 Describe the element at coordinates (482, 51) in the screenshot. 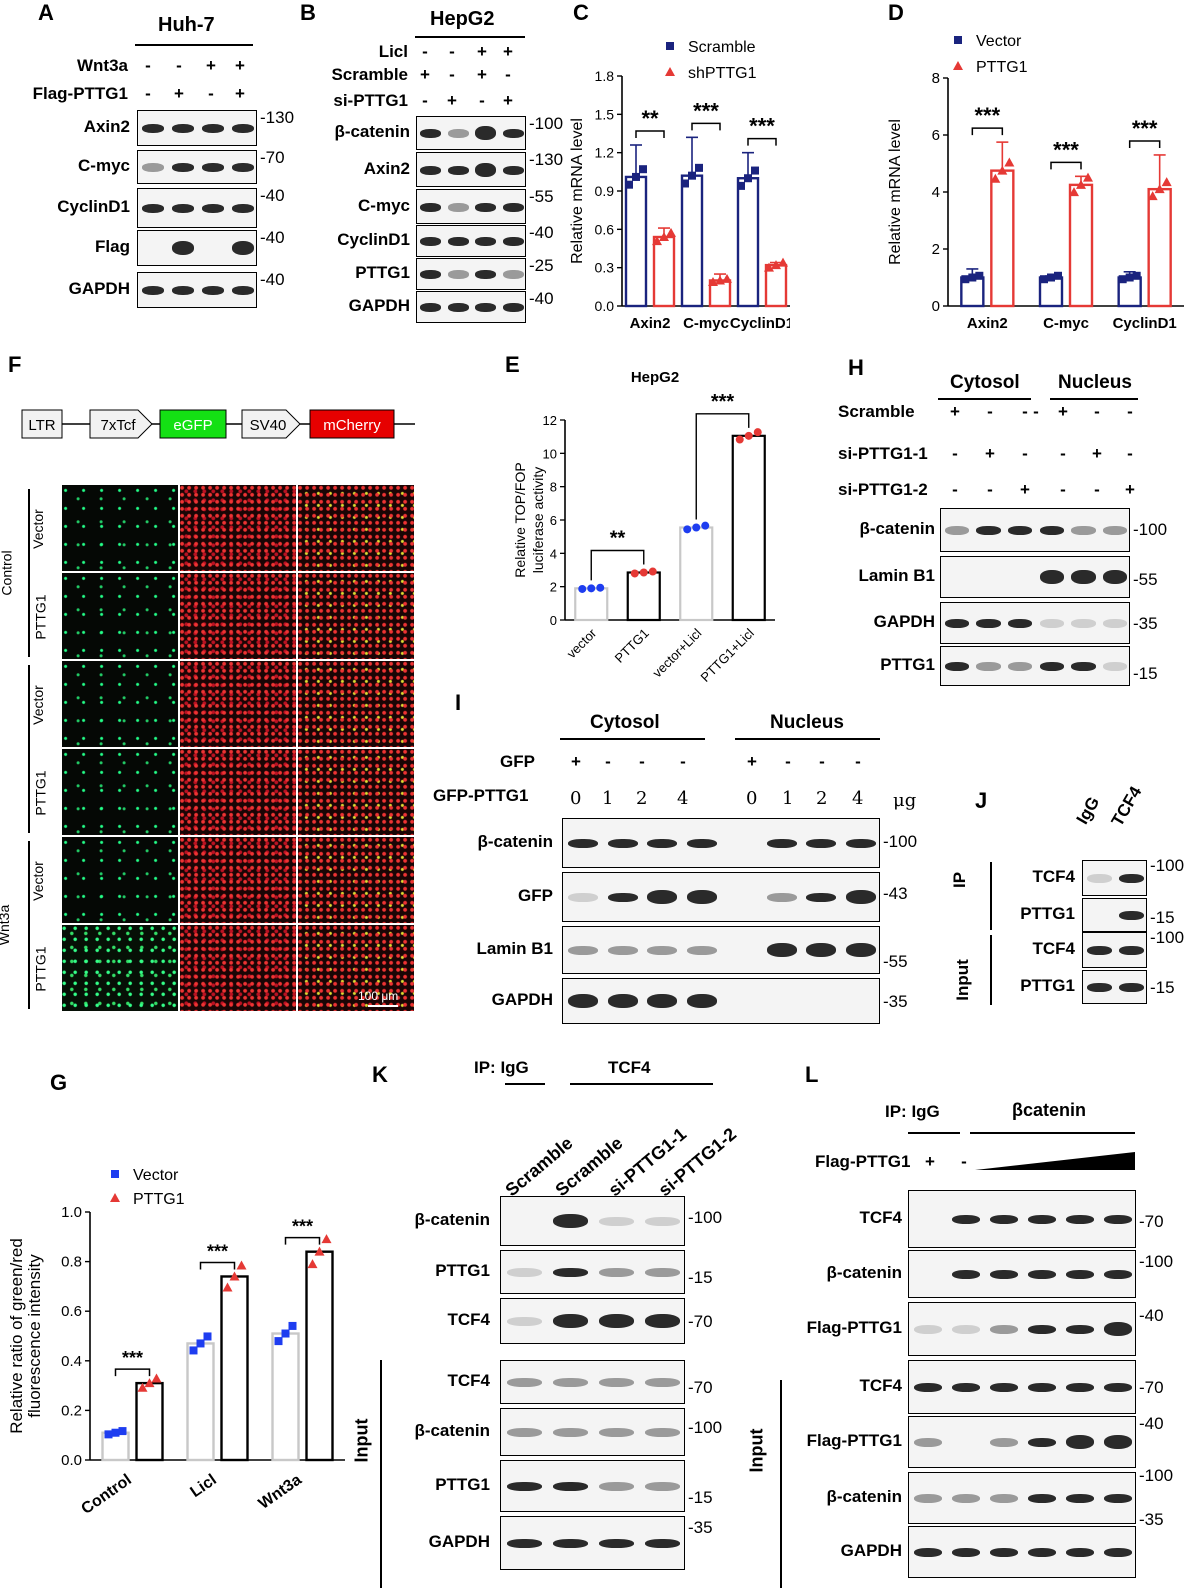

I see `sign-signsB-0-2: +` at that location.